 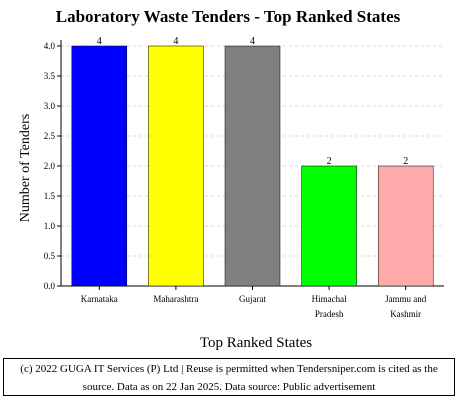 I want to click on y-tick-label: 0.5, so click(x=50, y=256).